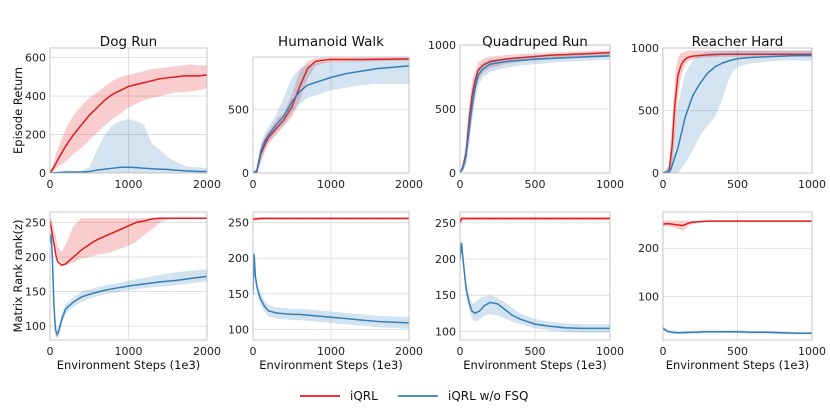  What do you see at coordinates (331, 288) in the screenshot?
I see `band-iqrl-w-o-fsq` at bounding box center [331, 288].